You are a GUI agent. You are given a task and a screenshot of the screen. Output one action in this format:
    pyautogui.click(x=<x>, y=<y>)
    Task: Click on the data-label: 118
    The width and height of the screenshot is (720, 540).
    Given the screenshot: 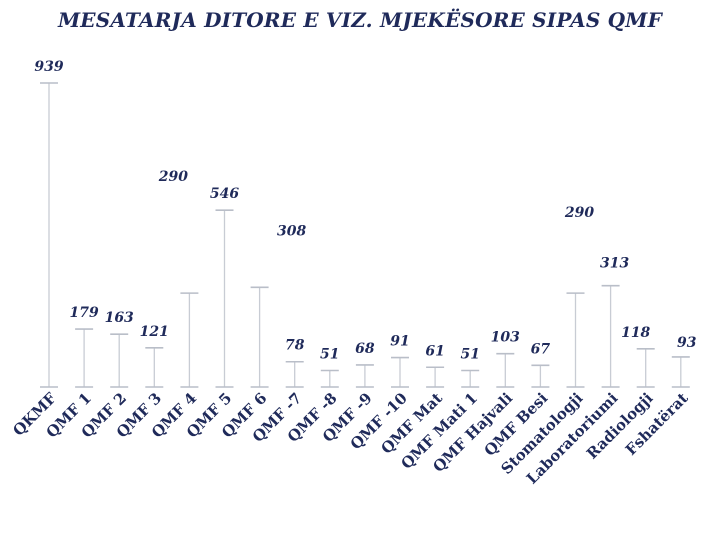 What is the action you would take?
    pyautogui.click(x=635, y=333)
    